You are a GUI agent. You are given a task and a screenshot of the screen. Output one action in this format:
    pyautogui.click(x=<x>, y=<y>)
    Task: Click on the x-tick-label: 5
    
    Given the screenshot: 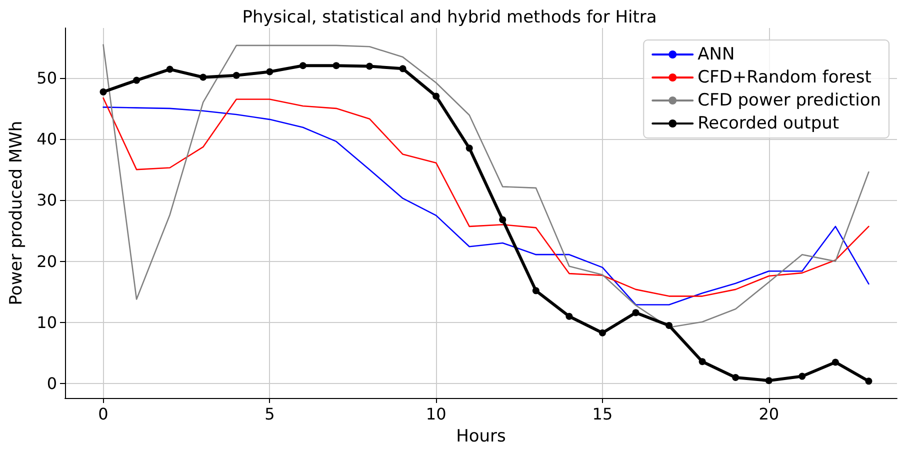 What is the action you would take?
    pyautogui.click(x=269, y=414)
    